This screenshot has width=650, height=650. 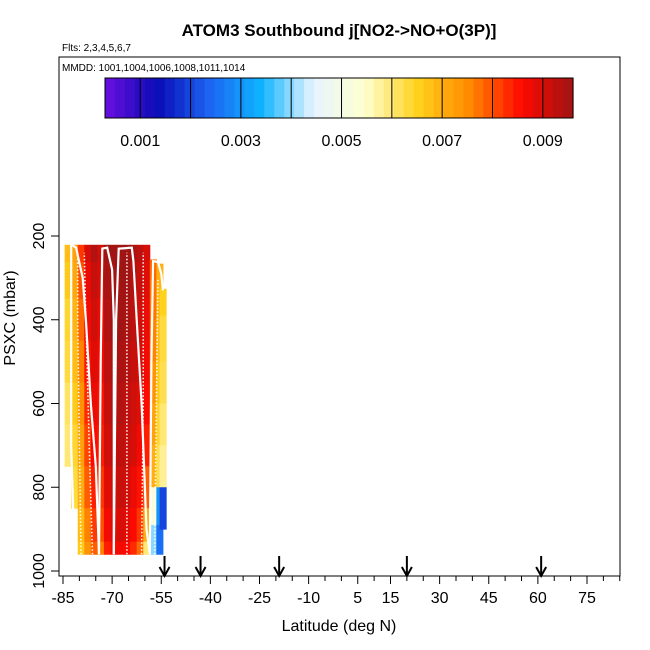 What do you see at coordinates (339, 30) in the screenshot?
I see `chart-title: ATOM3 Southbound j[NO2->NO+O(3P)]` at bounding box center [339, 30].